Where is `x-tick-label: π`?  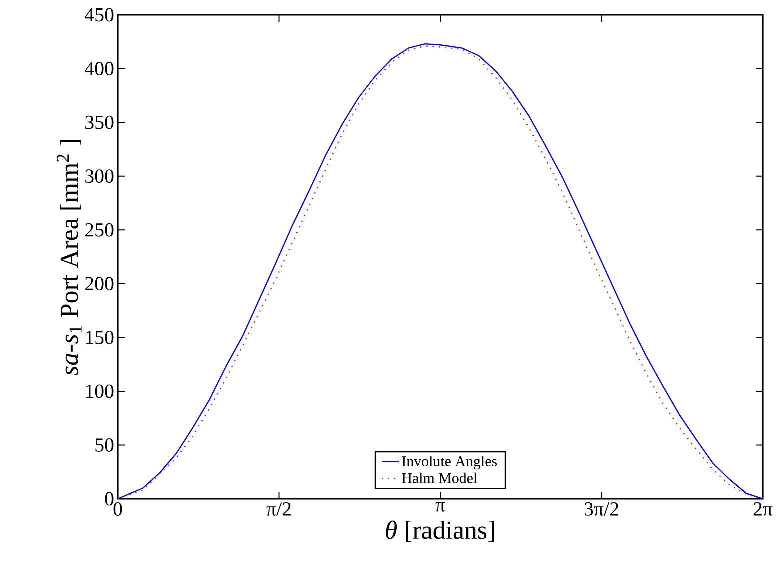 x-tick-label: π is located at coordinates (441, 507).